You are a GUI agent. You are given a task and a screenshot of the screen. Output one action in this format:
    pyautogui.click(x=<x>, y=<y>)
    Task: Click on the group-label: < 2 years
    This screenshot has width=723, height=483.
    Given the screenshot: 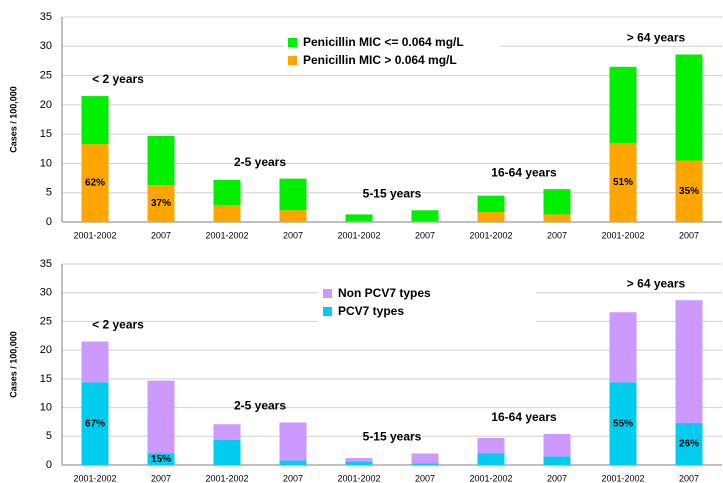 What is the action you would take?
    pyautogui.click(x=118, y=79)
    